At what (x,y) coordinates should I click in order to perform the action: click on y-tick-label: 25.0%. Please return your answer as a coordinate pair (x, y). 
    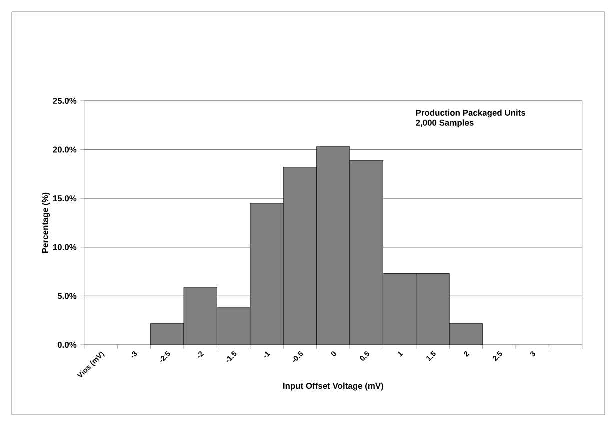
    Looking at the image, I should click on (65, 101).